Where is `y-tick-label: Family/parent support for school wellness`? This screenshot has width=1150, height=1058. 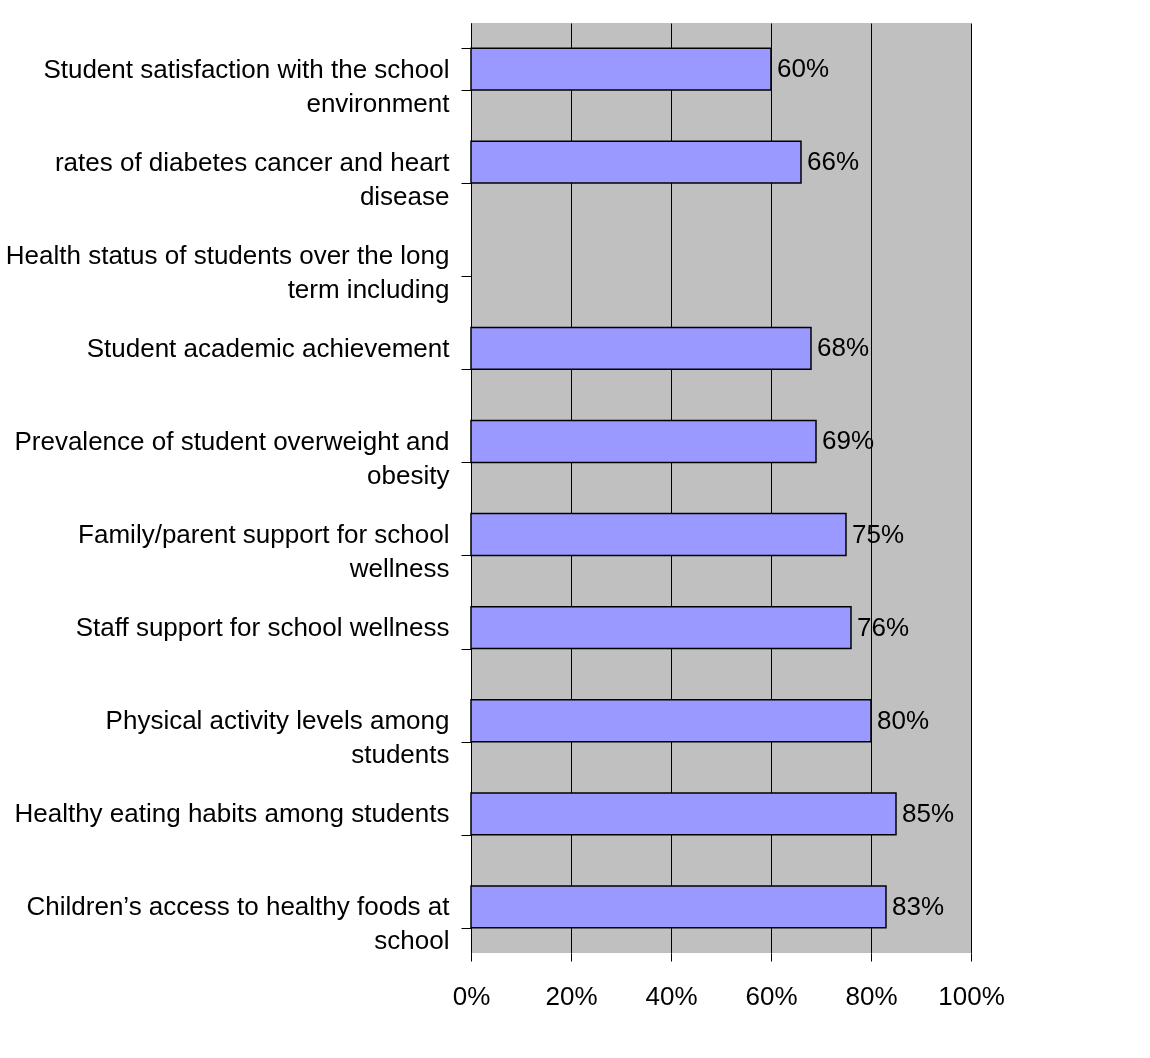
y-tick-label: Family/parent support for school wellness is located at coordinates (264, 551).